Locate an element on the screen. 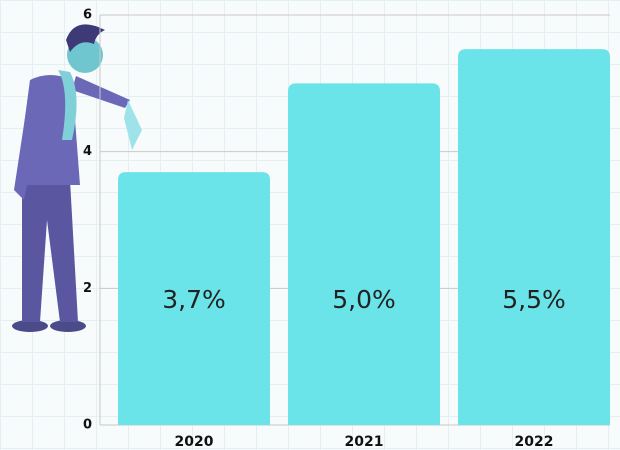  y-tick-label: 2 is located at coordinates (87, 288).